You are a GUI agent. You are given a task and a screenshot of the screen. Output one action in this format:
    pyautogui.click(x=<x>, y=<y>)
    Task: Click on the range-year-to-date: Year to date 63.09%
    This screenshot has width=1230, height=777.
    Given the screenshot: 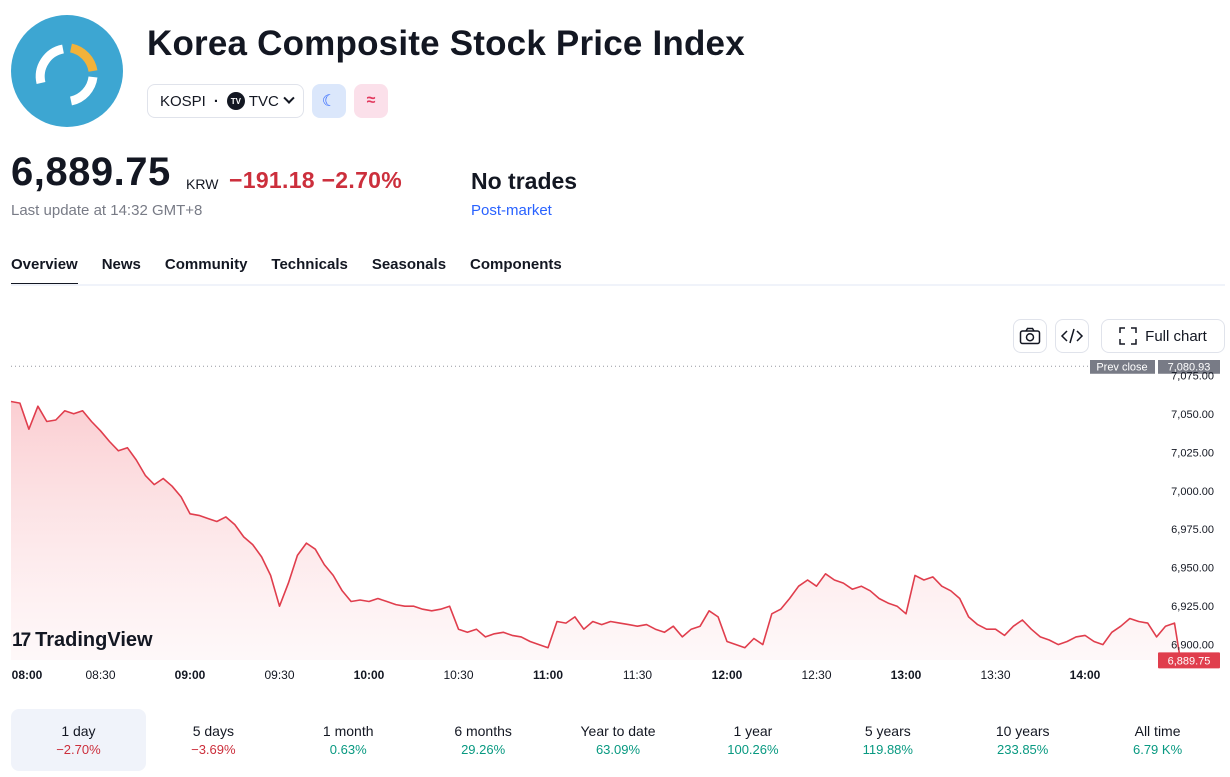 What is the action you would take?
    pyautogui.click(x=618, y=740)
    